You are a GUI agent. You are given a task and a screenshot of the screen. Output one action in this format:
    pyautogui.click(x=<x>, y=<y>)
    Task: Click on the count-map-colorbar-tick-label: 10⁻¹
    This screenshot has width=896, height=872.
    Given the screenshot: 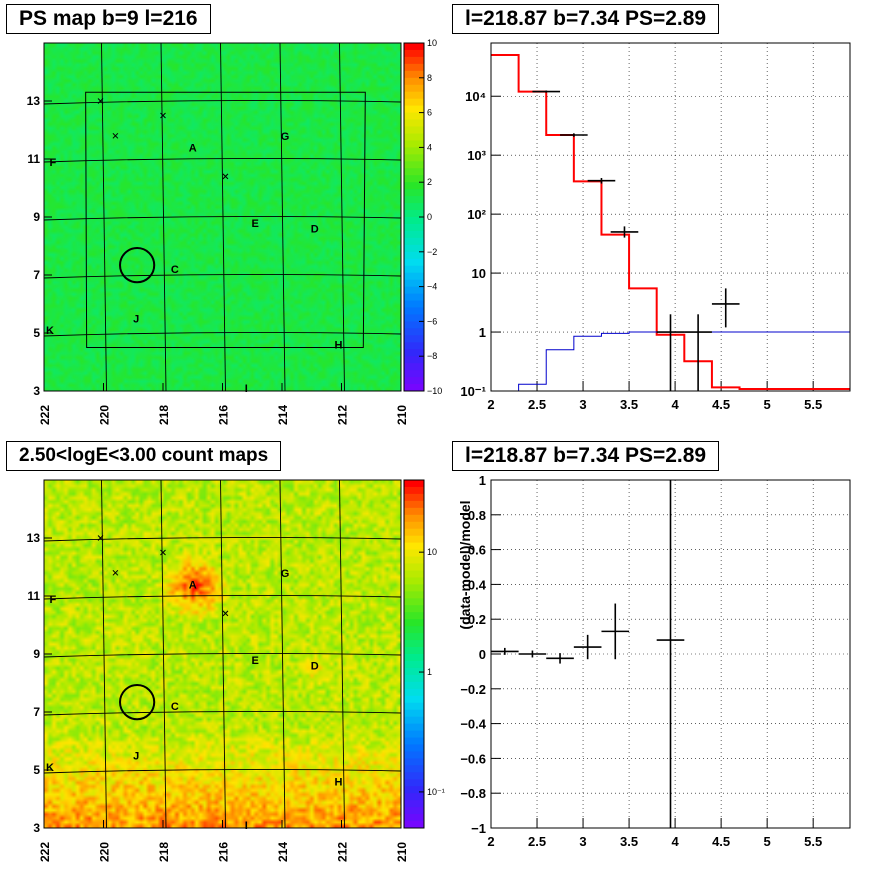 What is the action you would take?
    pyautogui.click(x=436, y=792)
    